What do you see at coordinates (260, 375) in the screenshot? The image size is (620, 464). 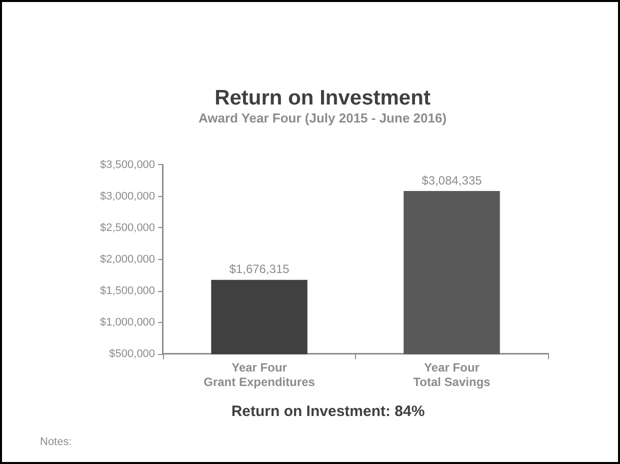 I see `x-tick-label: Year Four Grant Expenditures` at bounding box center [260, 375].